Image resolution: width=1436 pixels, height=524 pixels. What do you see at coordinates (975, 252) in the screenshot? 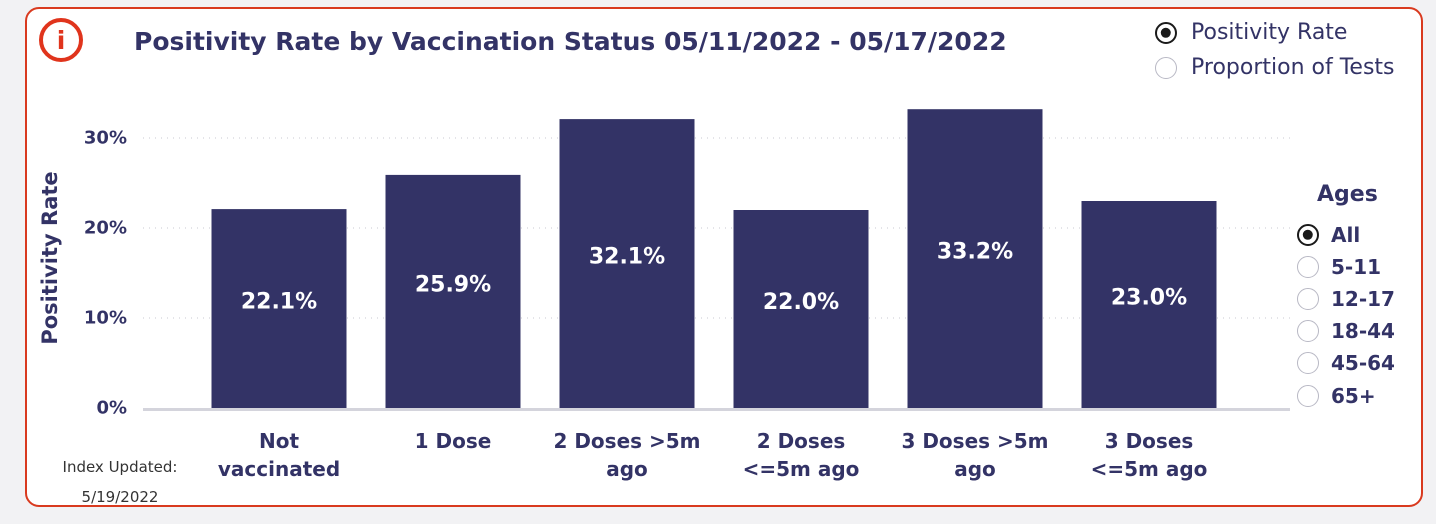
I see `bar-data-label: 33.2%` at bounding box center [975, 252].